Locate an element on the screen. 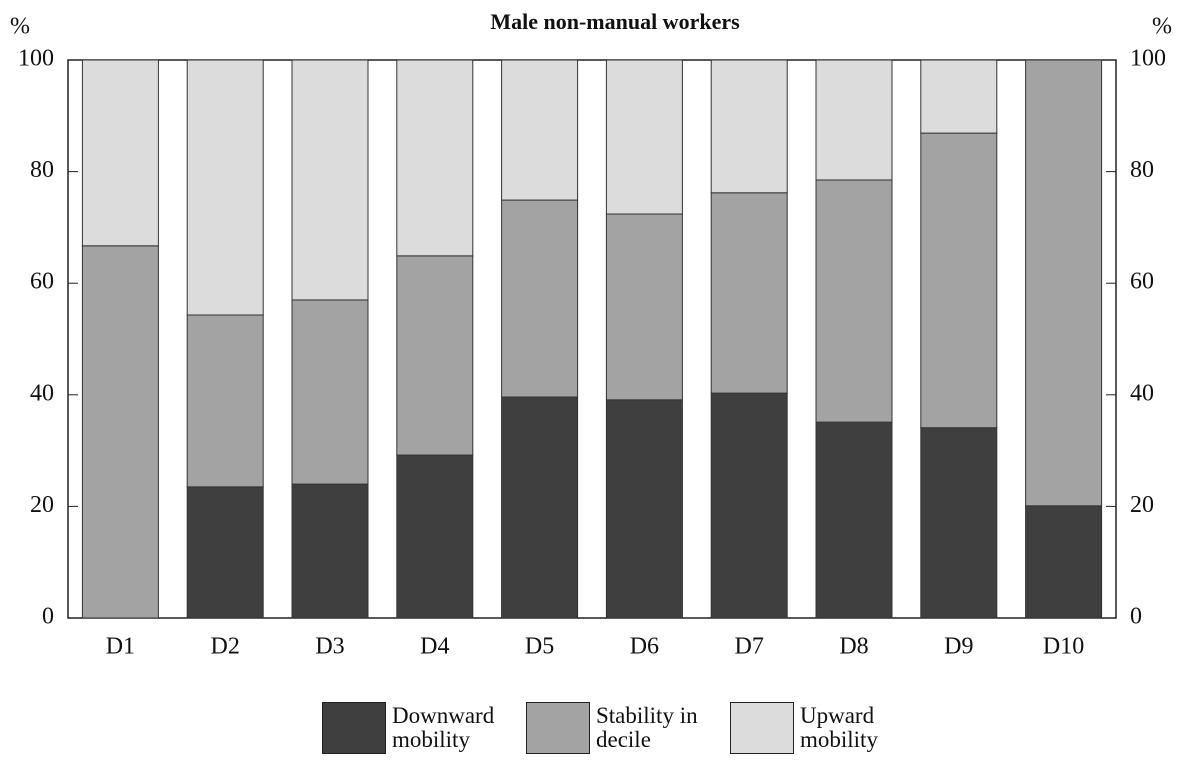 This screenshot has height=763, width=1186. y-tick-label: 100 is located at coordinates (36, 59).